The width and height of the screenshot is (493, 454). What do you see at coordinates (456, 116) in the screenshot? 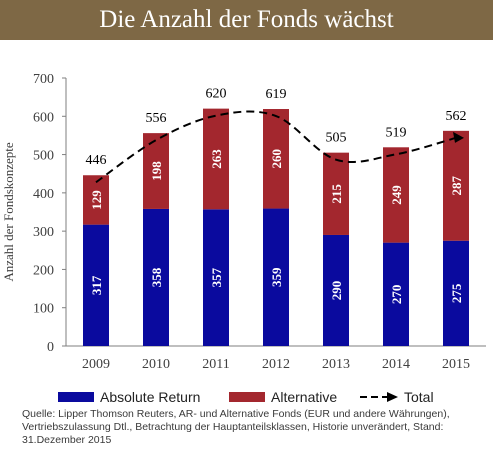
I see `total-value-label: 562` at bounding box center [456, 116].